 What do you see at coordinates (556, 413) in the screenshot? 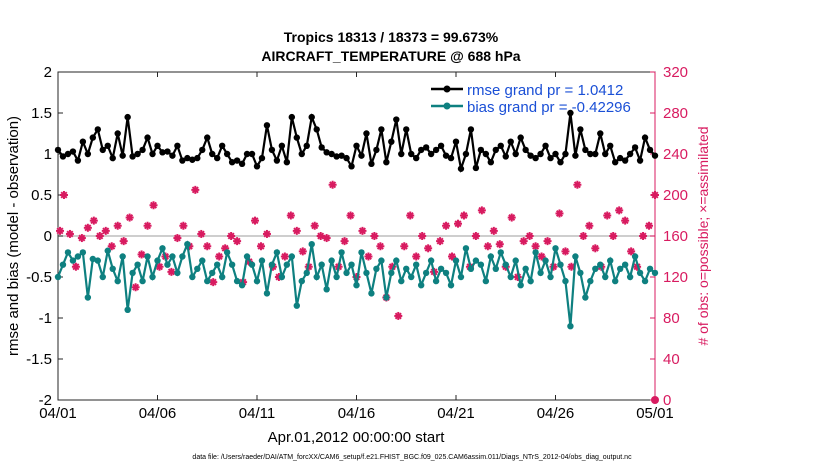
I see `x-tick-label: 04/26` at bounding box center [556, 413].